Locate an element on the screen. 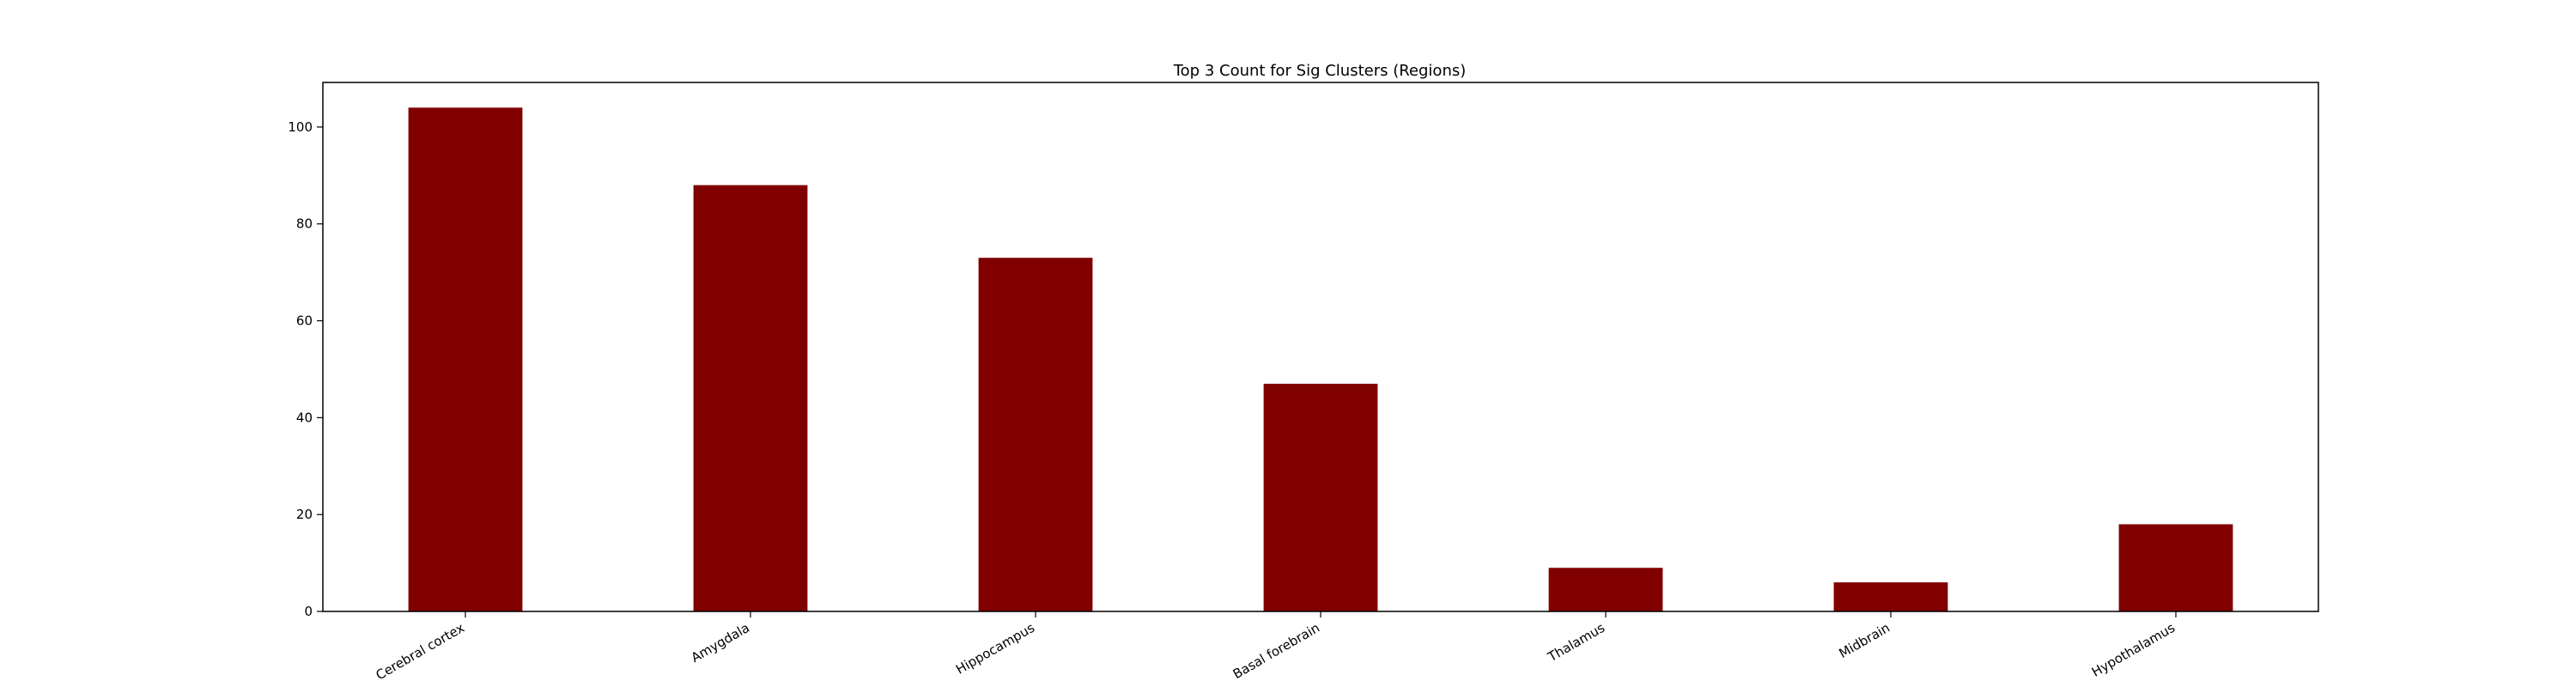  y-tick-label: 60 is located at coordinates (304, 321).